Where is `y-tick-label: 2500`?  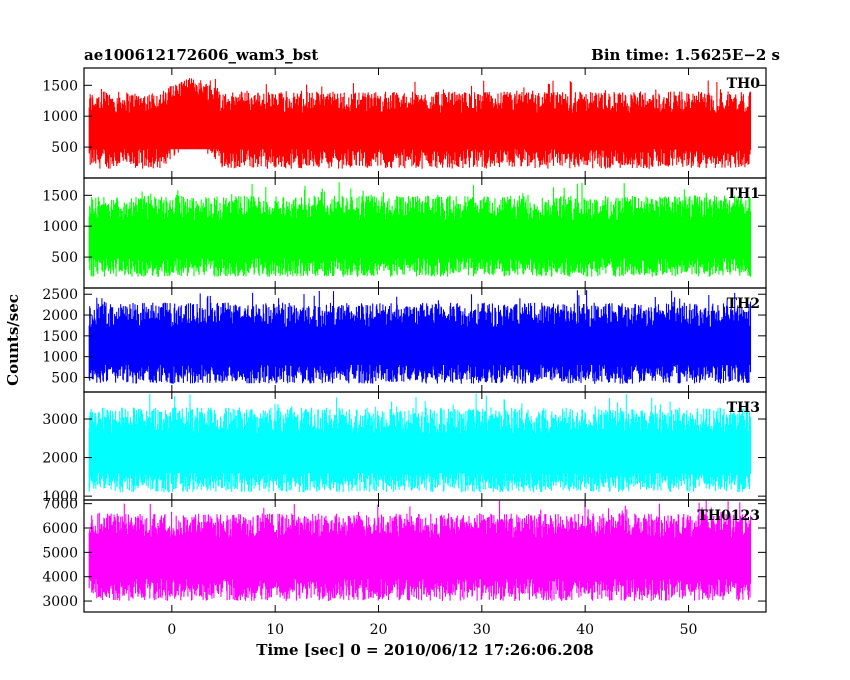
y-tick-label: 2500 is located at coordinates (60, 295).